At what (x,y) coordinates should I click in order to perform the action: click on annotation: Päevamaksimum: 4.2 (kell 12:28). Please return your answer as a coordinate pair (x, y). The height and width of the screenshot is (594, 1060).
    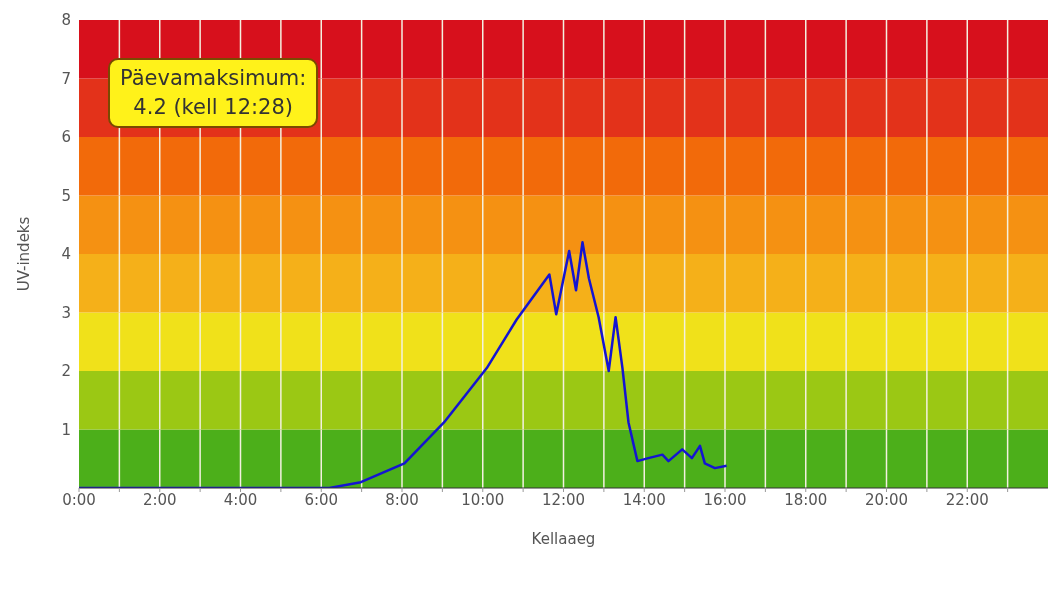
    Looking at the image, I should click on (213, 93).